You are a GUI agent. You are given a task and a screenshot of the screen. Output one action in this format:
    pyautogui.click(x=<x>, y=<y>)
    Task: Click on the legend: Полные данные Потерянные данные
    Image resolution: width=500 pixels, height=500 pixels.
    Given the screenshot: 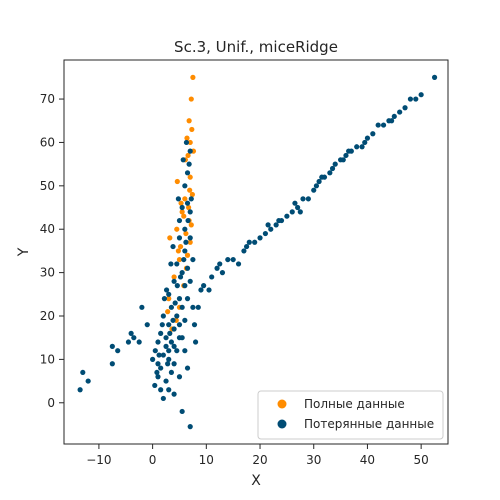 What is the action you would take?
    pyautogui.click(x=350, y=415)
    